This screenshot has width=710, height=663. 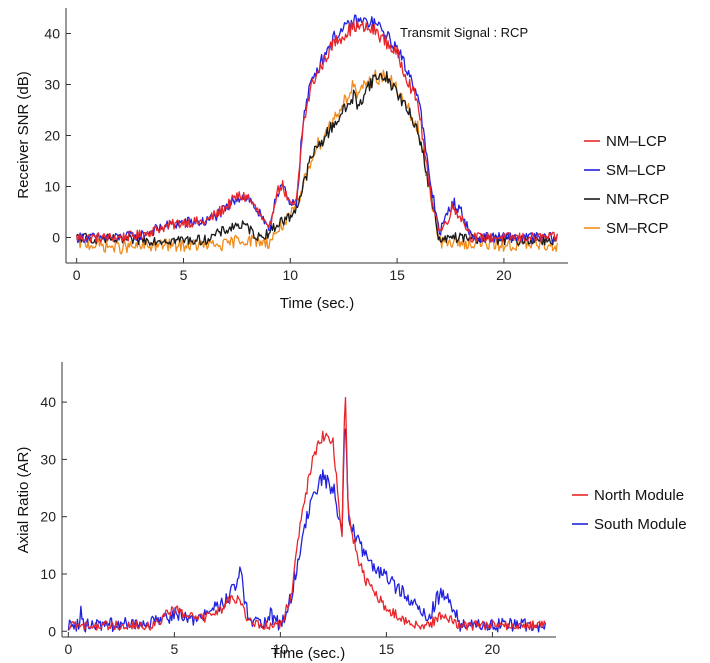 What do you see at coordinates (640, 524) in the screenshot?
I see `legend-label: South Module` at bounding box center [640, 524].